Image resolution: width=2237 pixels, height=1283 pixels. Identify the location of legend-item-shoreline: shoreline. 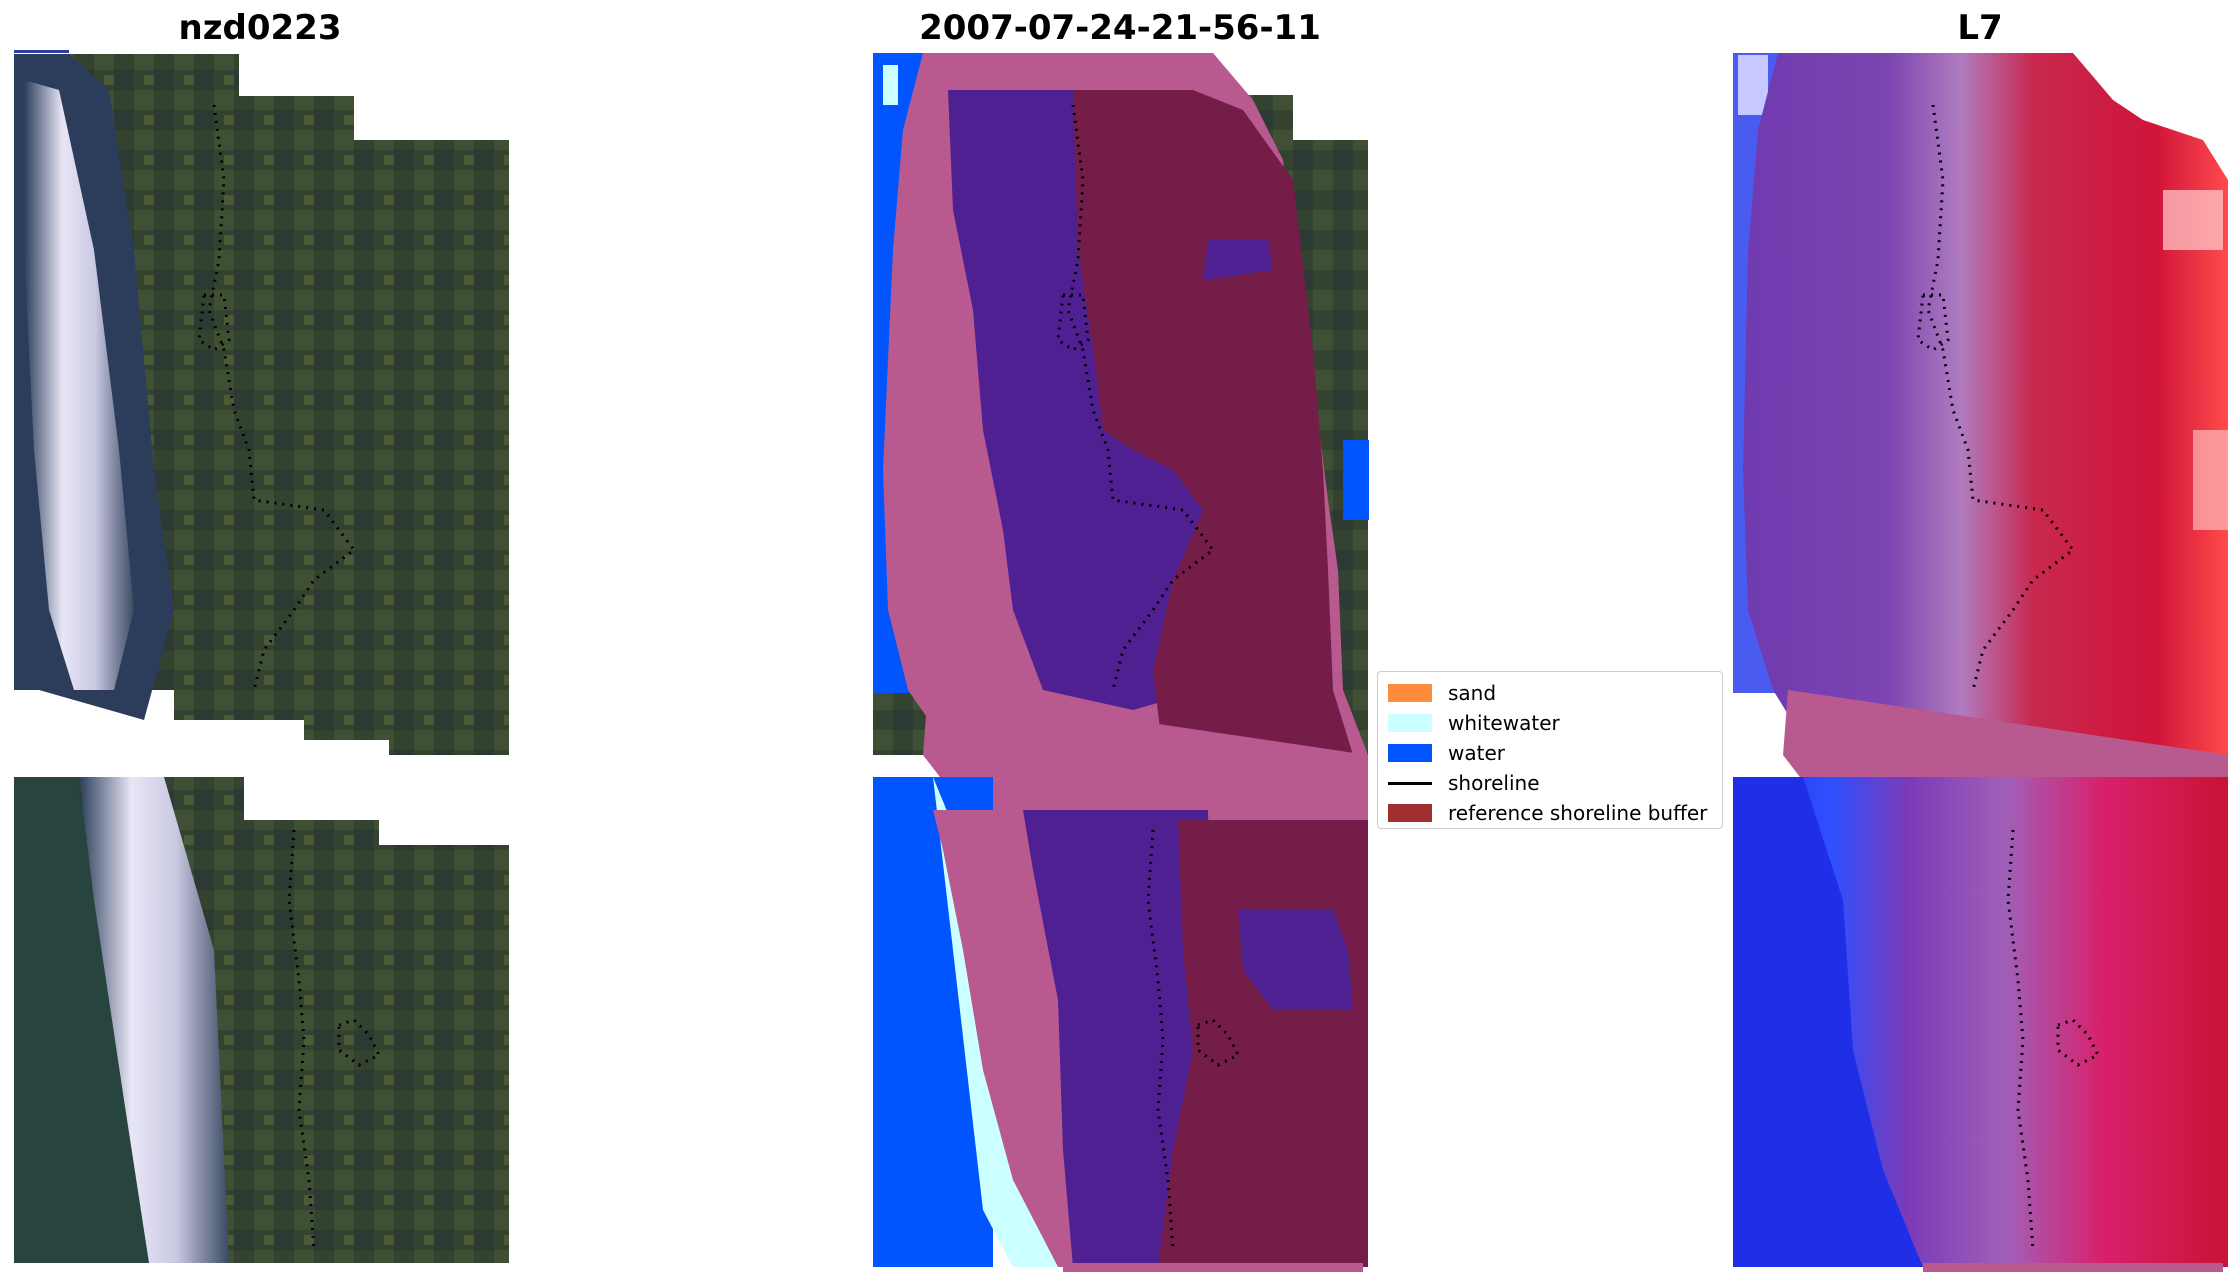
(1550, 783).